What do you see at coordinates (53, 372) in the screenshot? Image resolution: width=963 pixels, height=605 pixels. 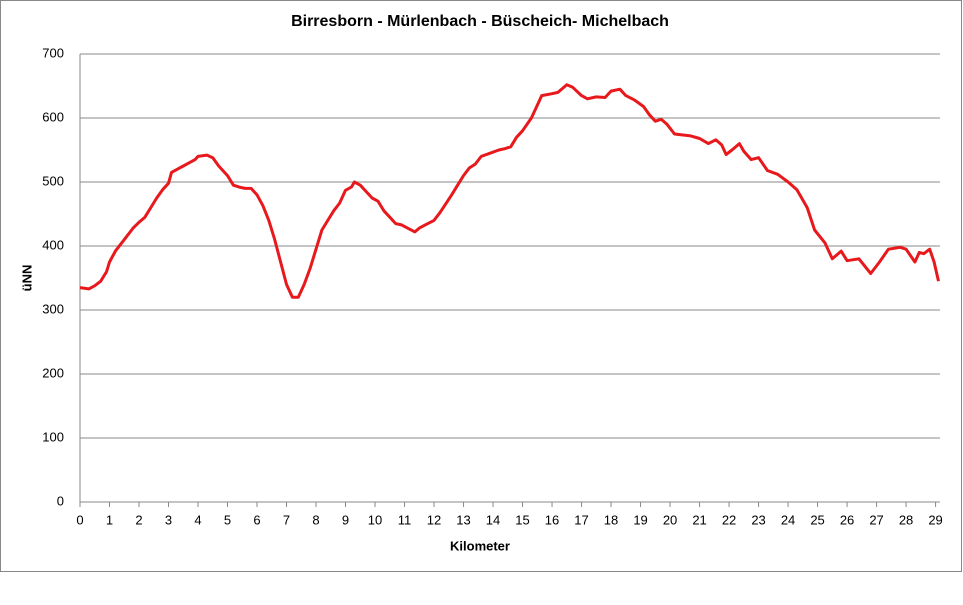 I see `y-tick-label: 200` at bounding box center [53, 372].